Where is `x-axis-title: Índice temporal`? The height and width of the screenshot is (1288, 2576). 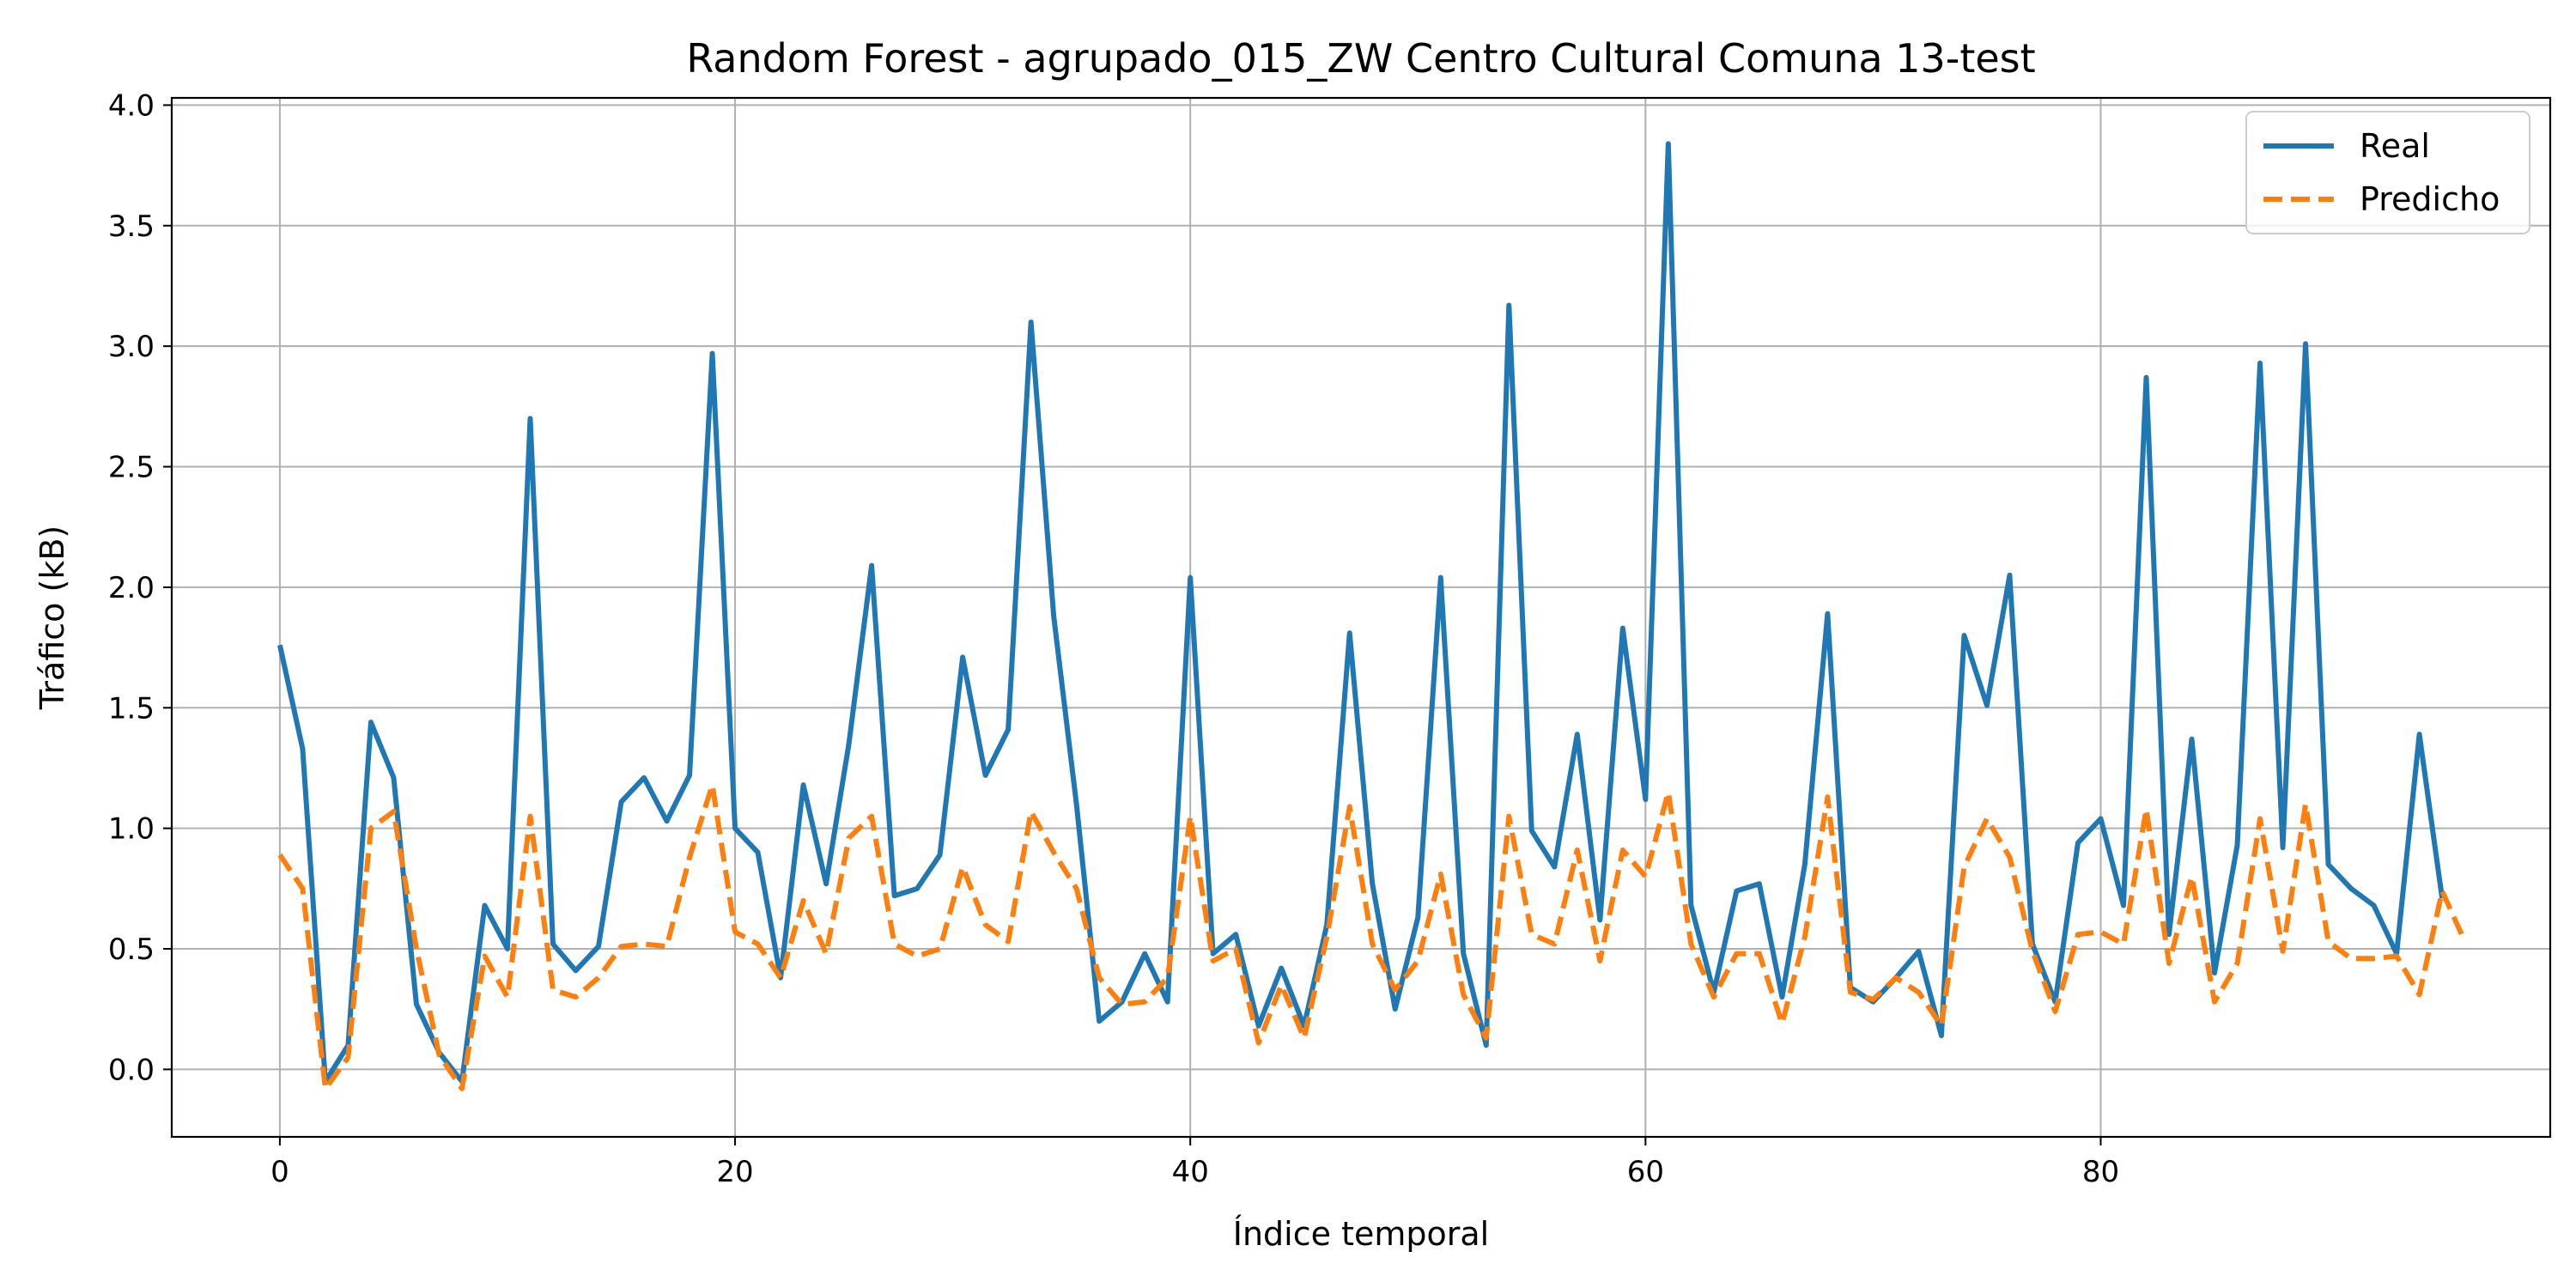 x-axis-title: Índice temporal is located at coordinates (1361, 1234).